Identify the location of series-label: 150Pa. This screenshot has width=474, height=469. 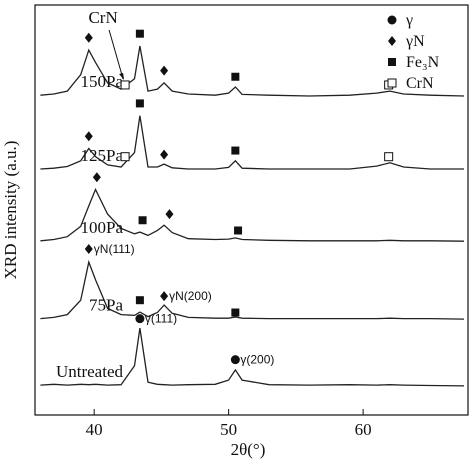
(102, 81).